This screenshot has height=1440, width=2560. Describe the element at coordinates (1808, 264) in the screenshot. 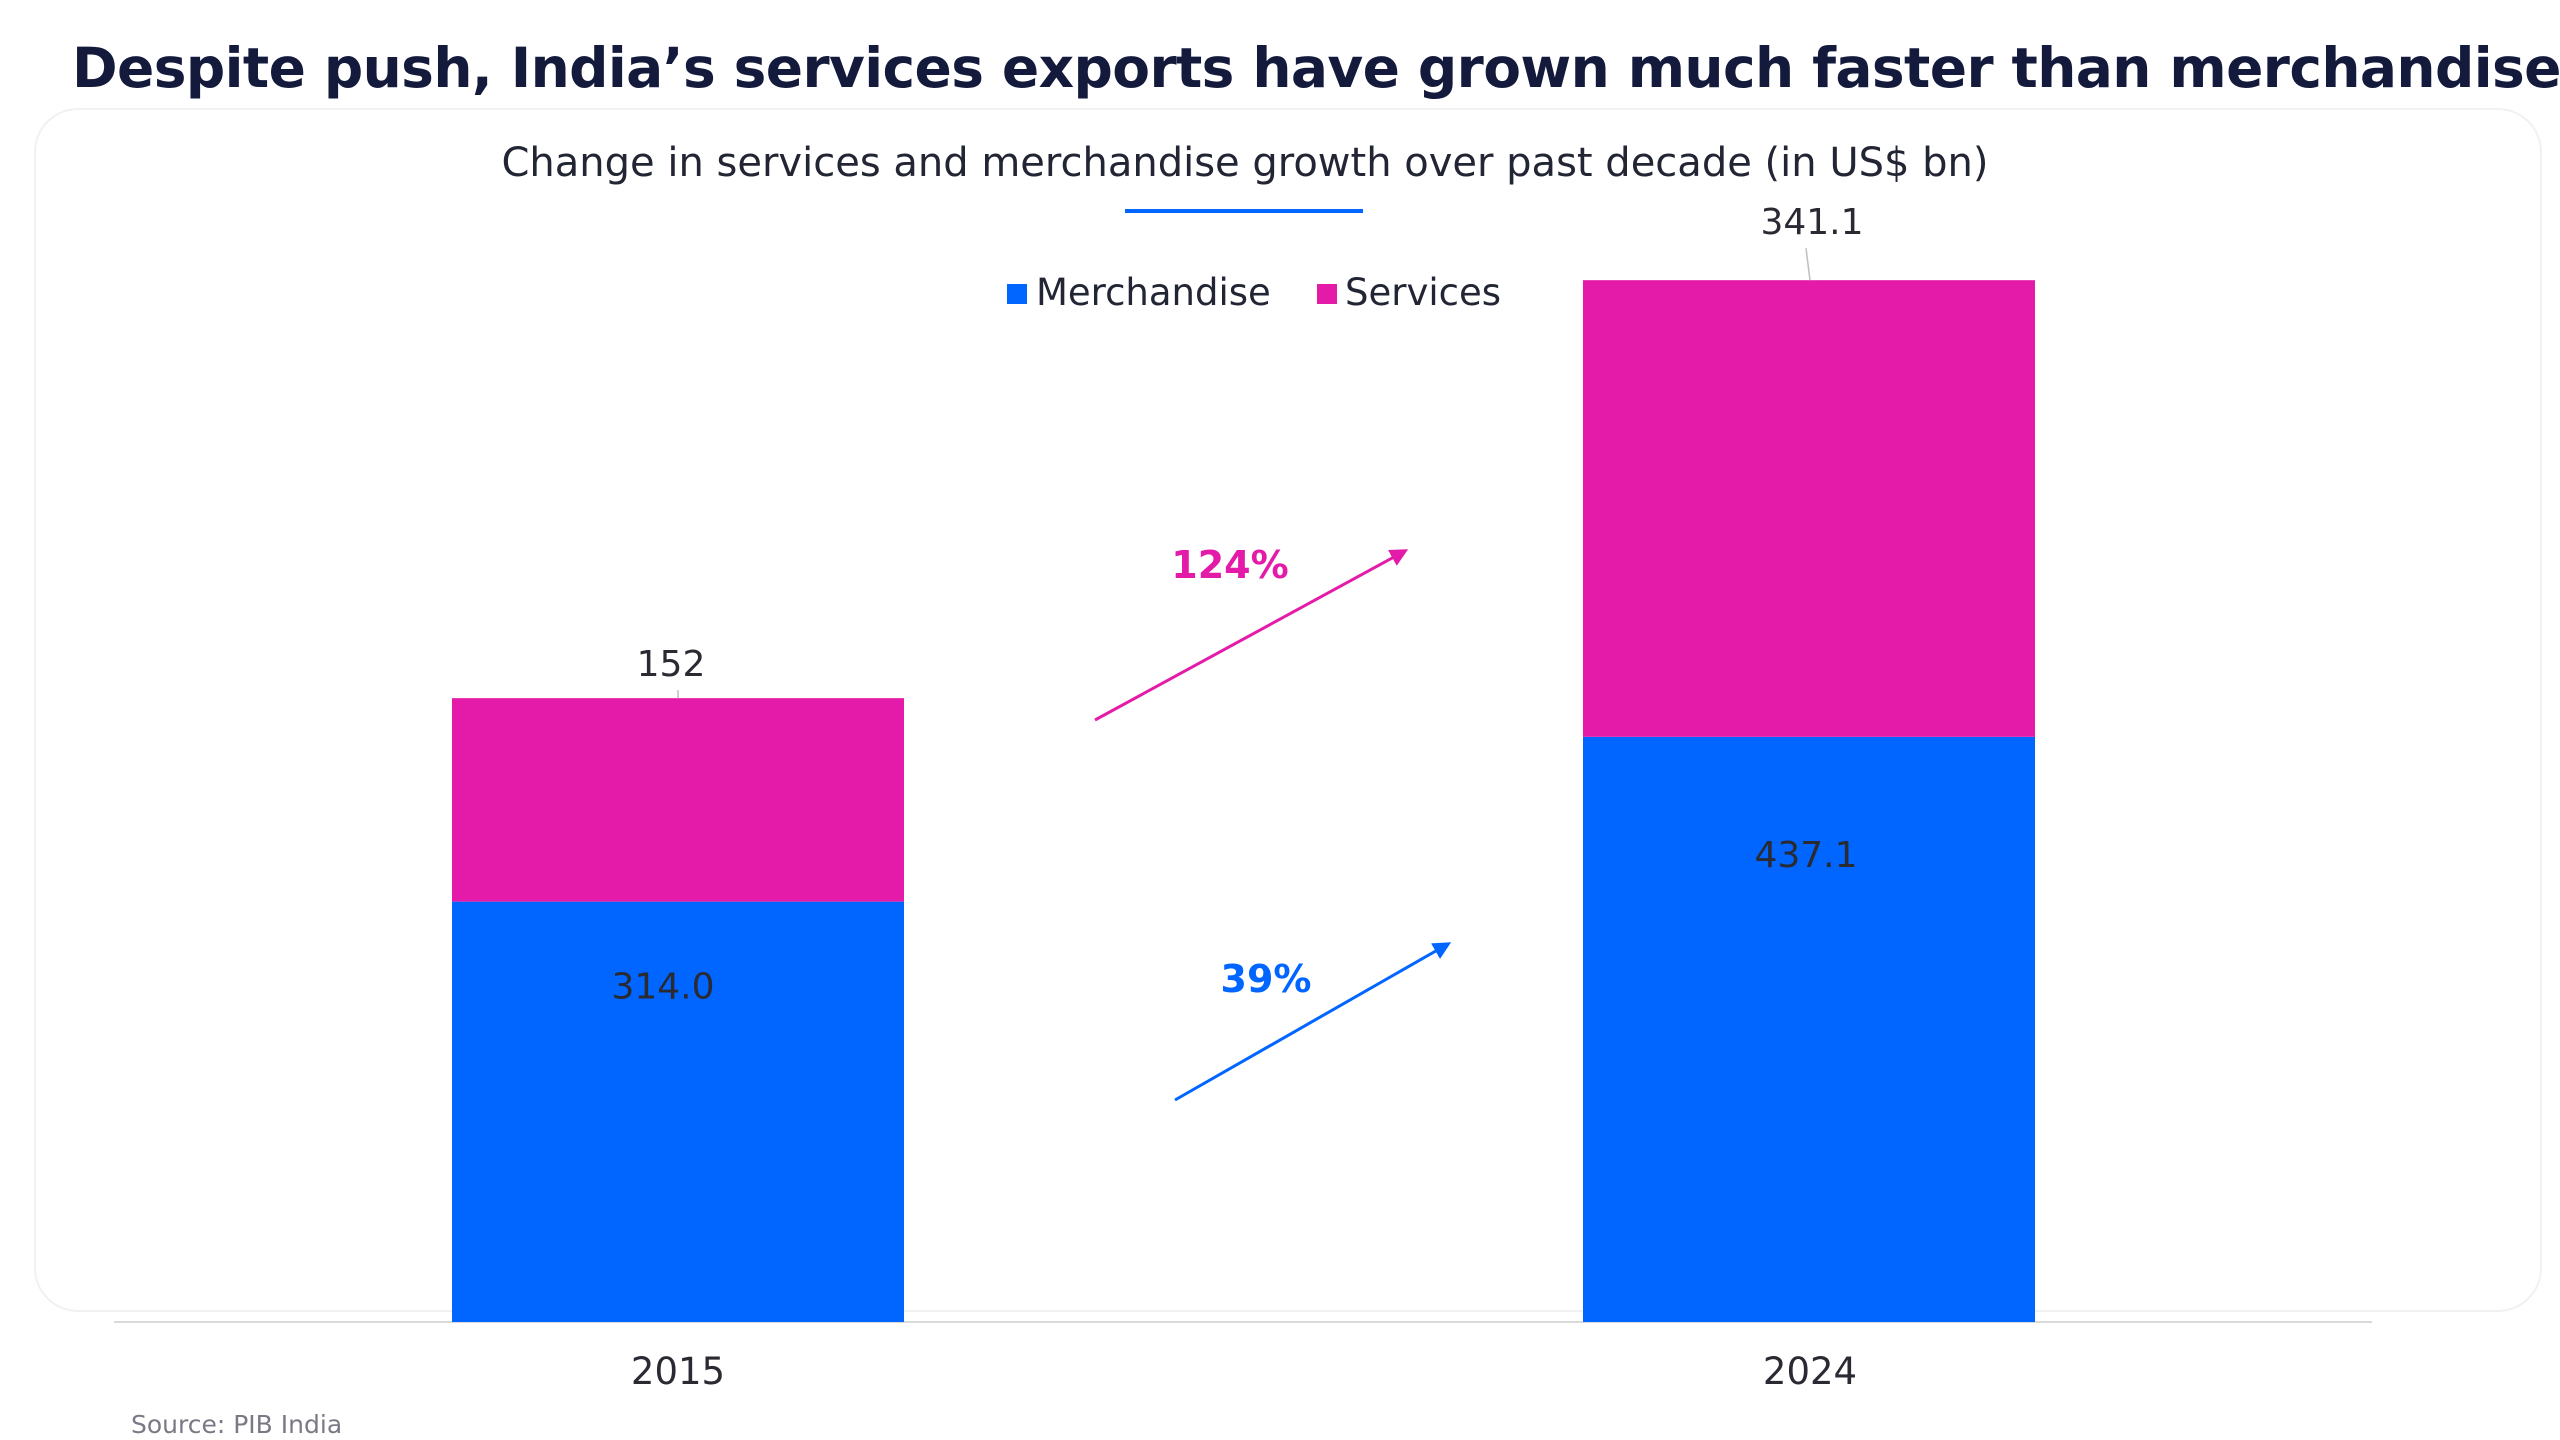

I see `leader-line-2024` at that location.